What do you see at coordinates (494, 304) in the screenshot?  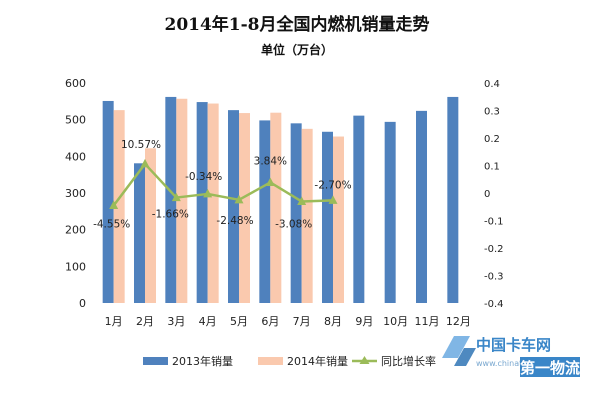 I see `right-tick-label: -0.4` at bounding box center [494, 304].